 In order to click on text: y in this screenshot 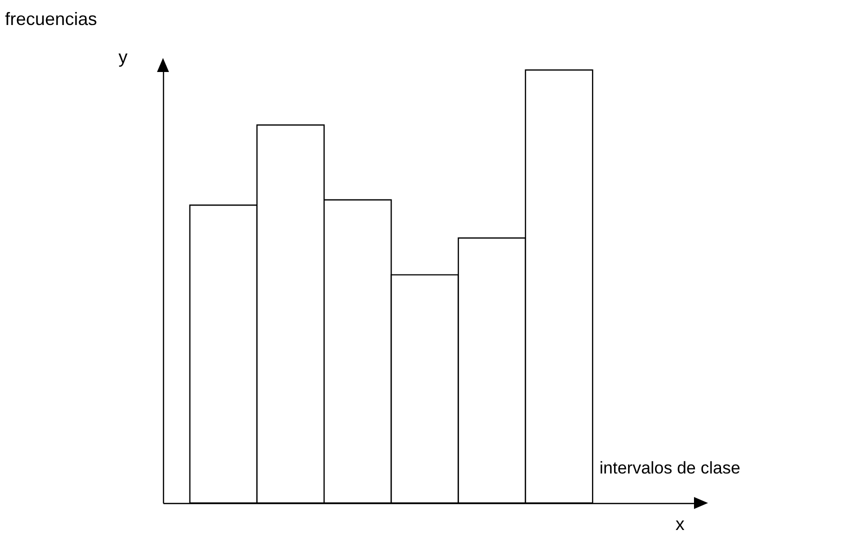, I will do `click(123, 57)`.